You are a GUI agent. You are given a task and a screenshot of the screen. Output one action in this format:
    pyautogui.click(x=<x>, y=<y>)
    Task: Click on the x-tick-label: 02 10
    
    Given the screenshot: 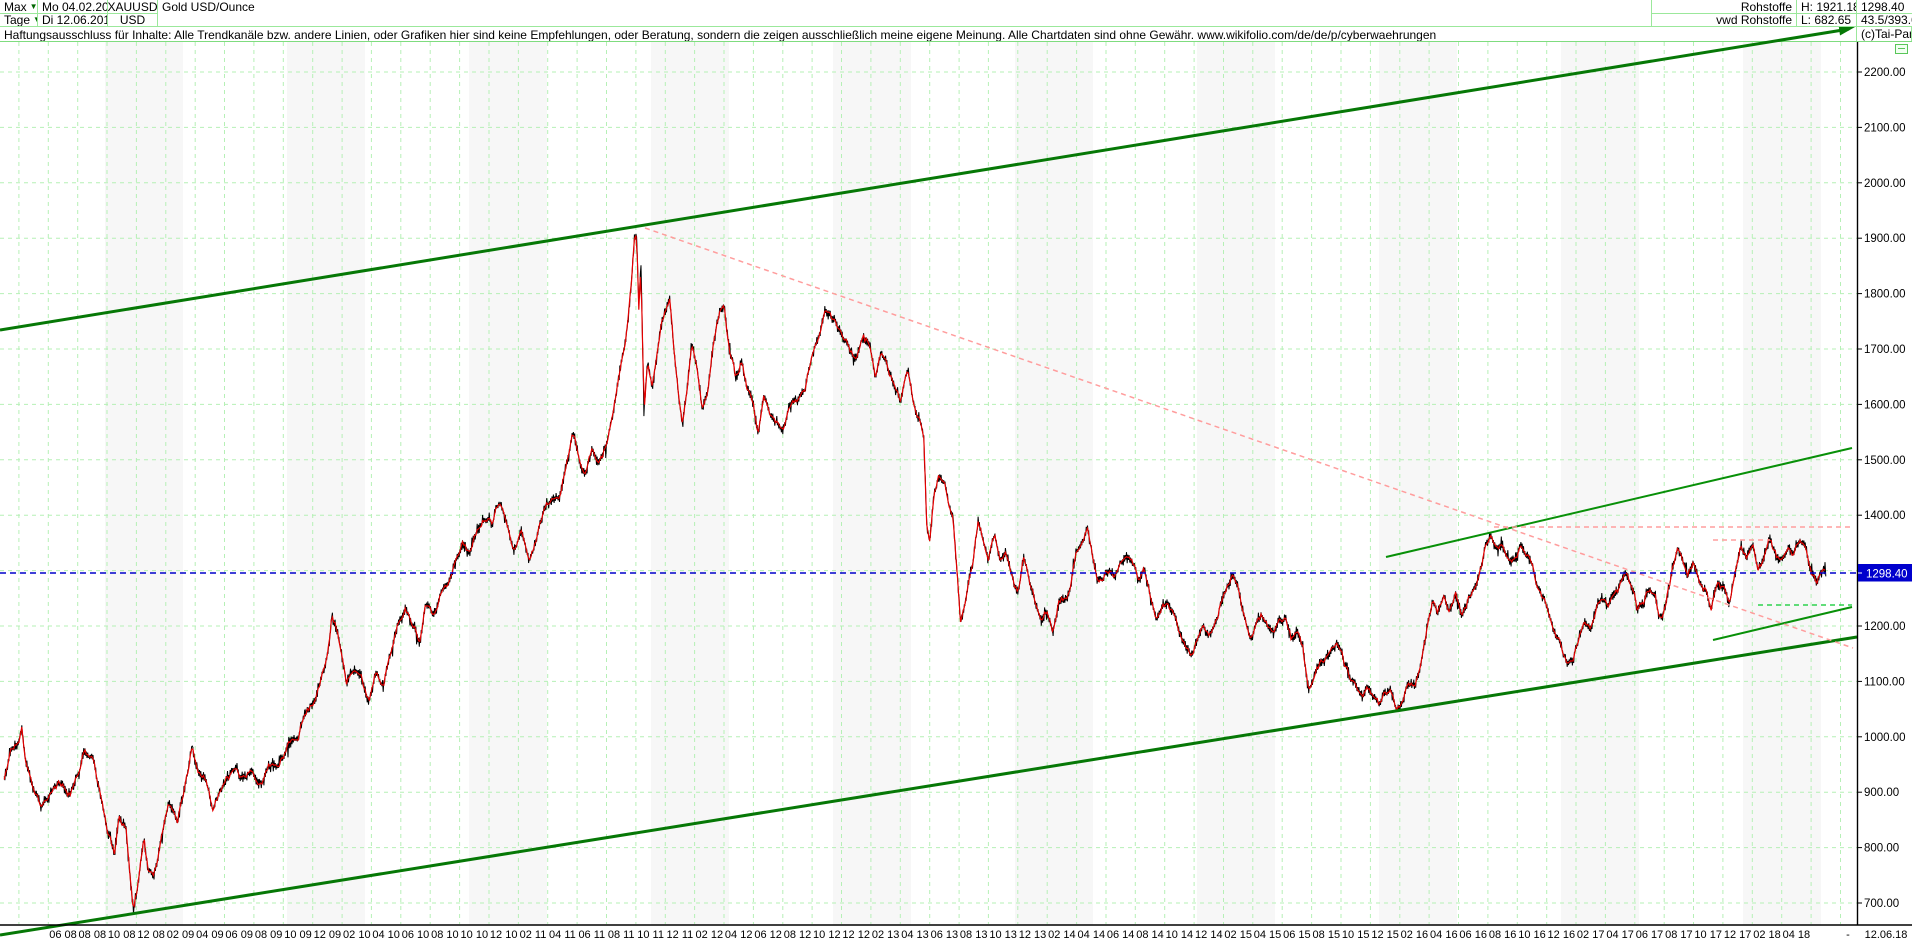 What is the action you would take?
    pyautogui.click(x=357, y=935)
    